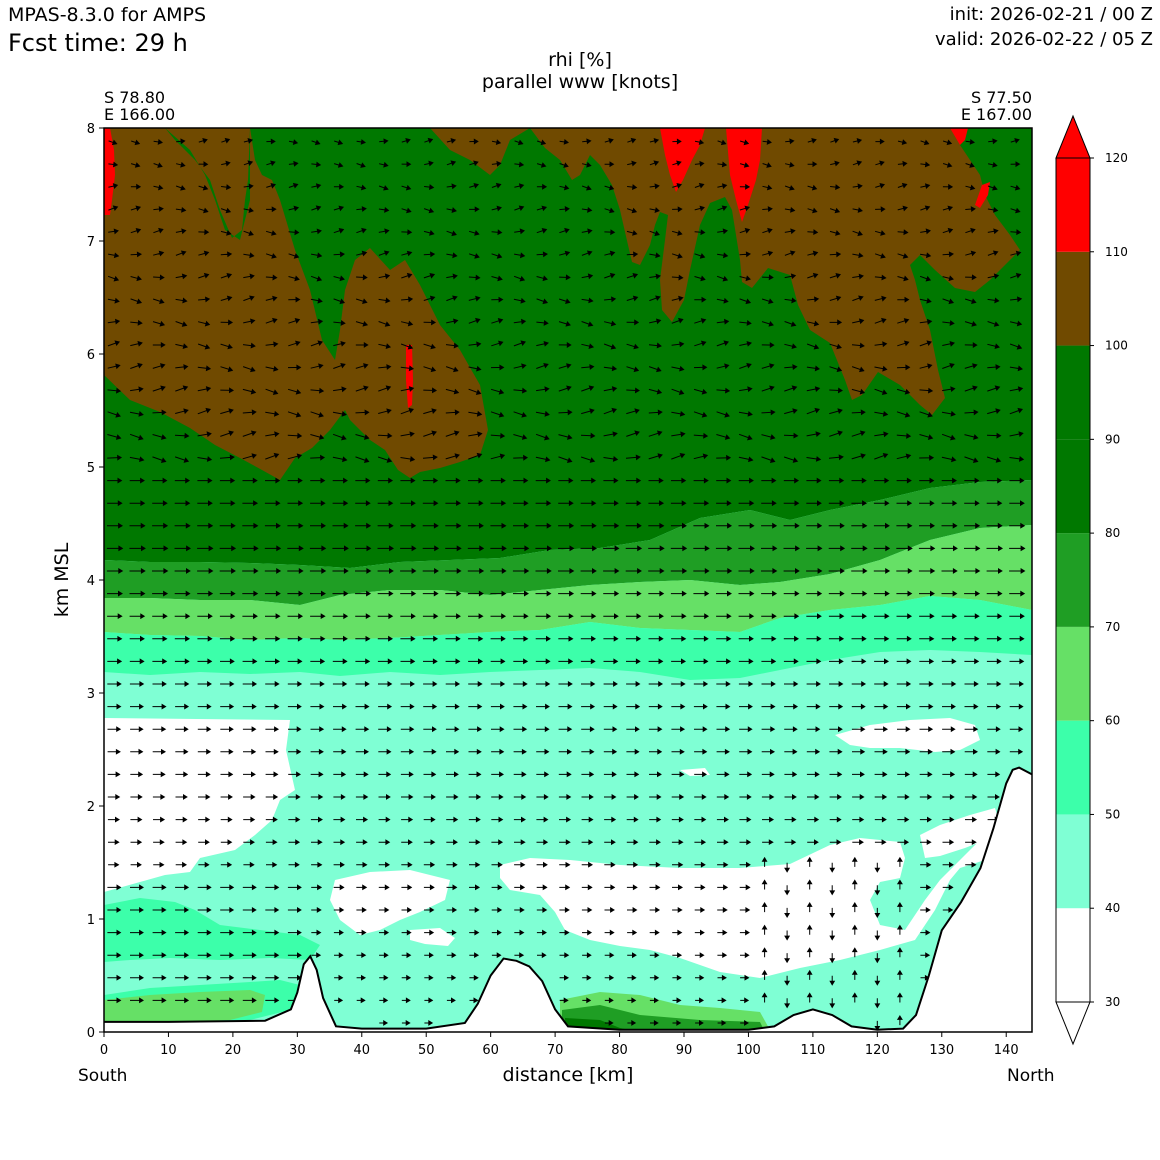 Image resolution: width=1160 pixels, height=1160 pixels. I want to click on y-tick-label: 8, so click(91, 129).